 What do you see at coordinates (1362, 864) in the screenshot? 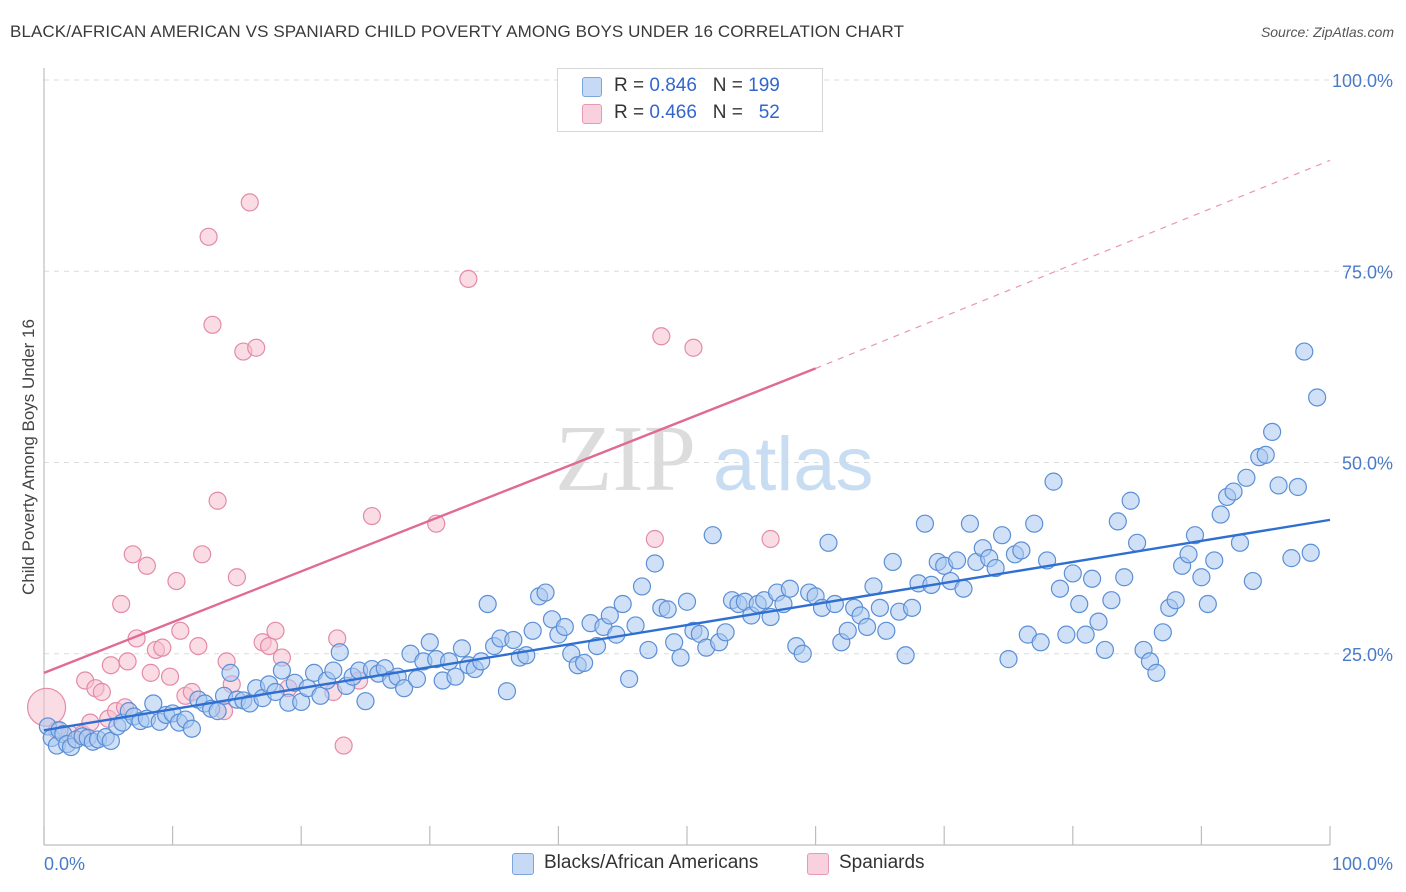
I see `x-tick-label: 100.0%` at bounding box center [1362, 864].